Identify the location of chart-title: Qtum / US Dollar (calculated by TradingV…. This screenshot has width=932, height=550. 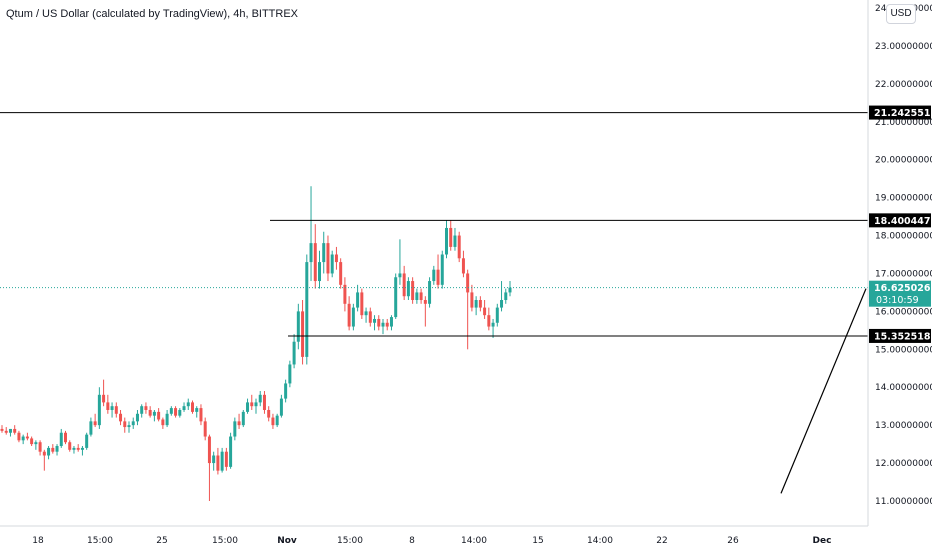
(152, 14).